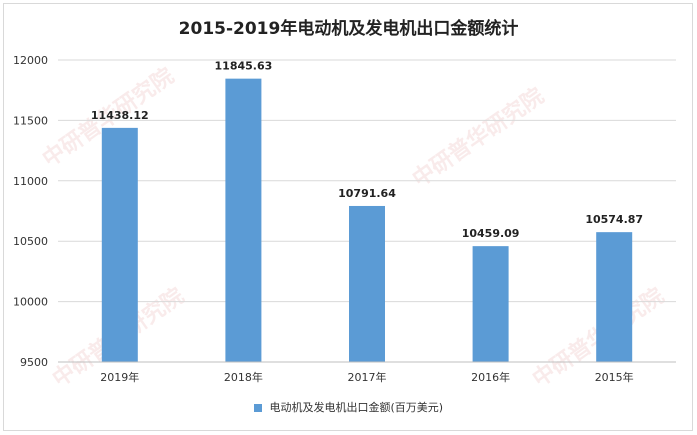  What do you see at coordinates (30, 181) in the screenshot?
I see `y-tick-label: 11000` at bounding box center [30, 181].